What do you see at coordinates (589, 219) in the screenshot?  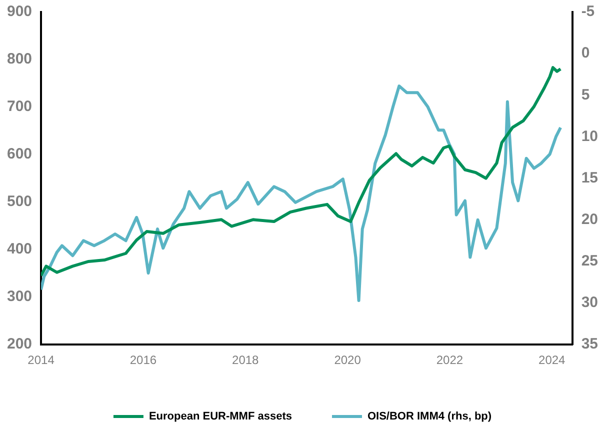 I see `y2-tick-label: 20` at bounding box center [589, 219].